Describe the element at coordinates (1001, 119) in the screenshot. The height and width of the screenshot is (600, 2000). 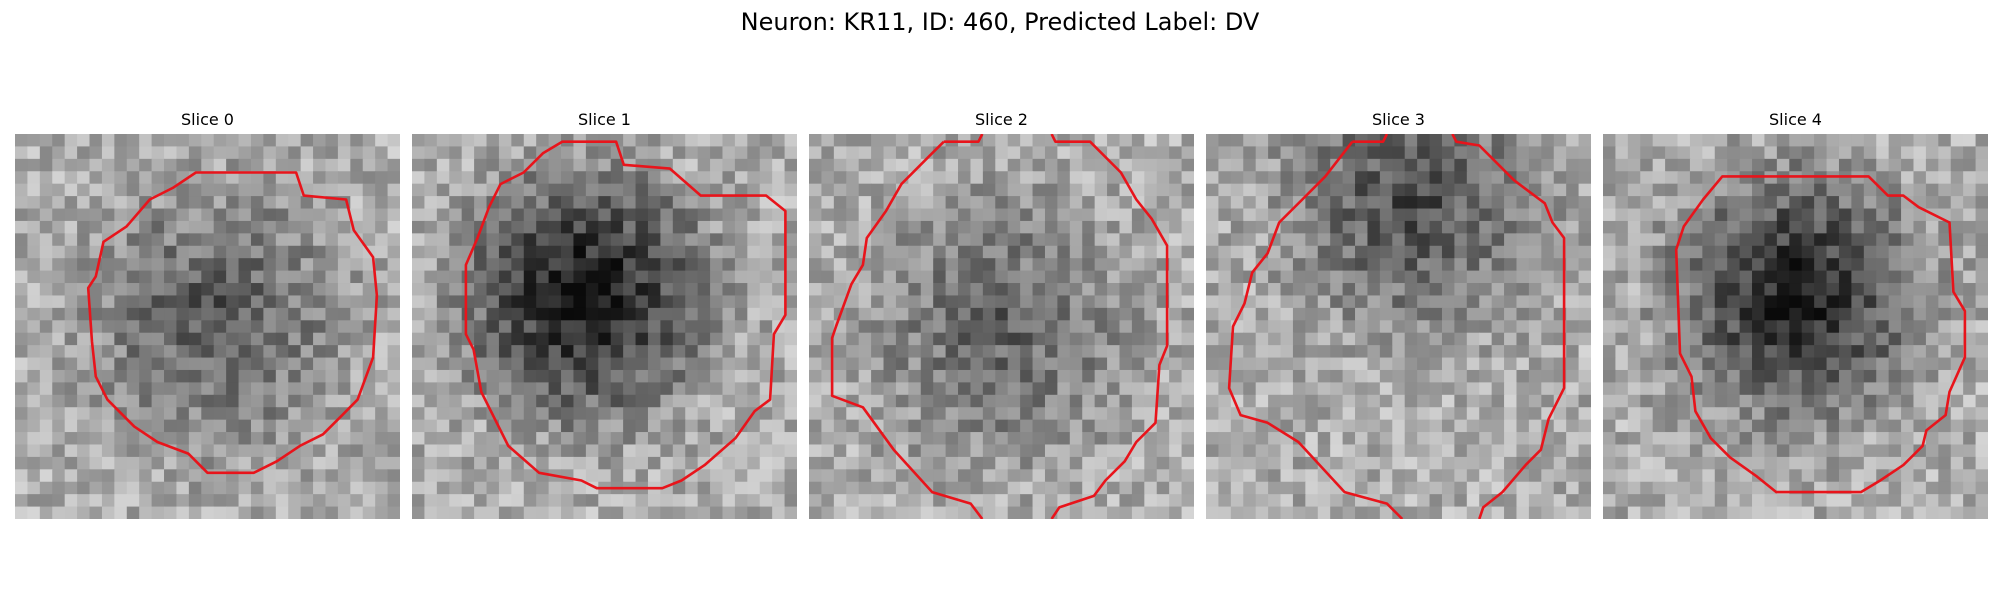
I see `slice-title: Slice 2` at that location.